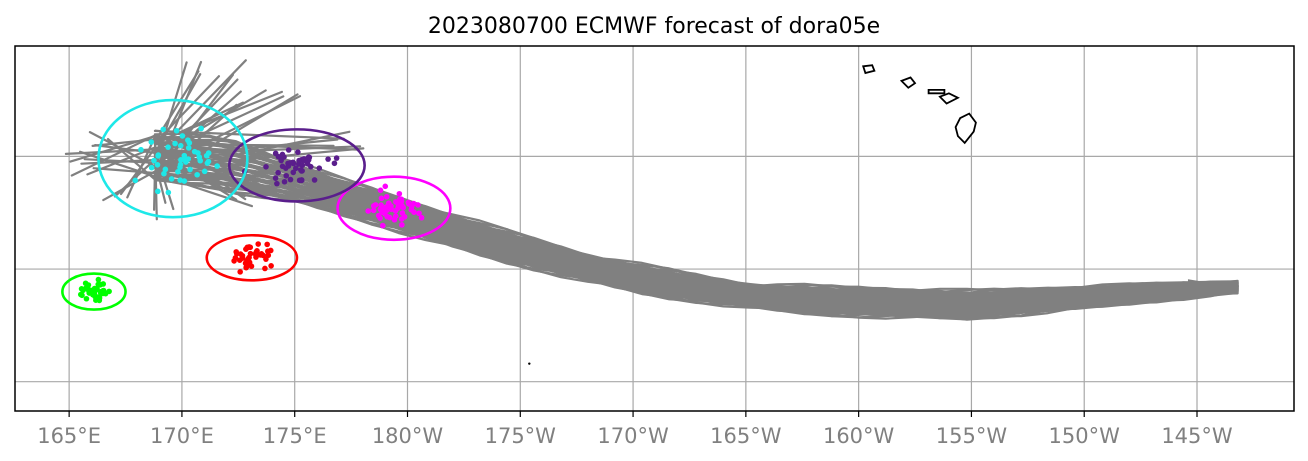  I want to click on ensemble-positions, so click(251, 214).